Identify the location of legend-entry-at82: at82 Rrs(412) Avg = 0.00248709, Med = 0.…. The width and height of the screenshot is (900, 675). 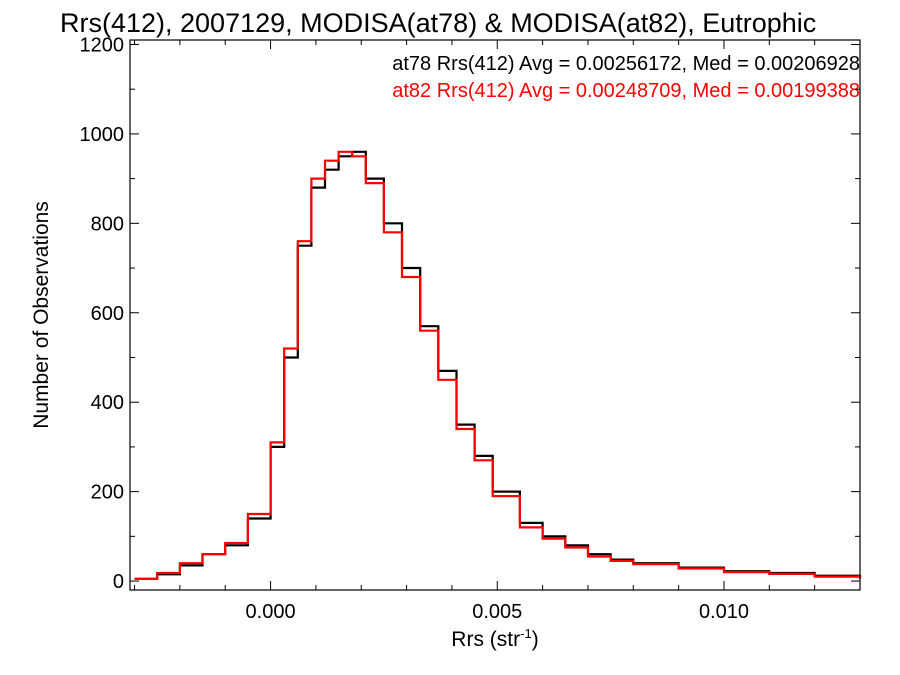
(626, 91).